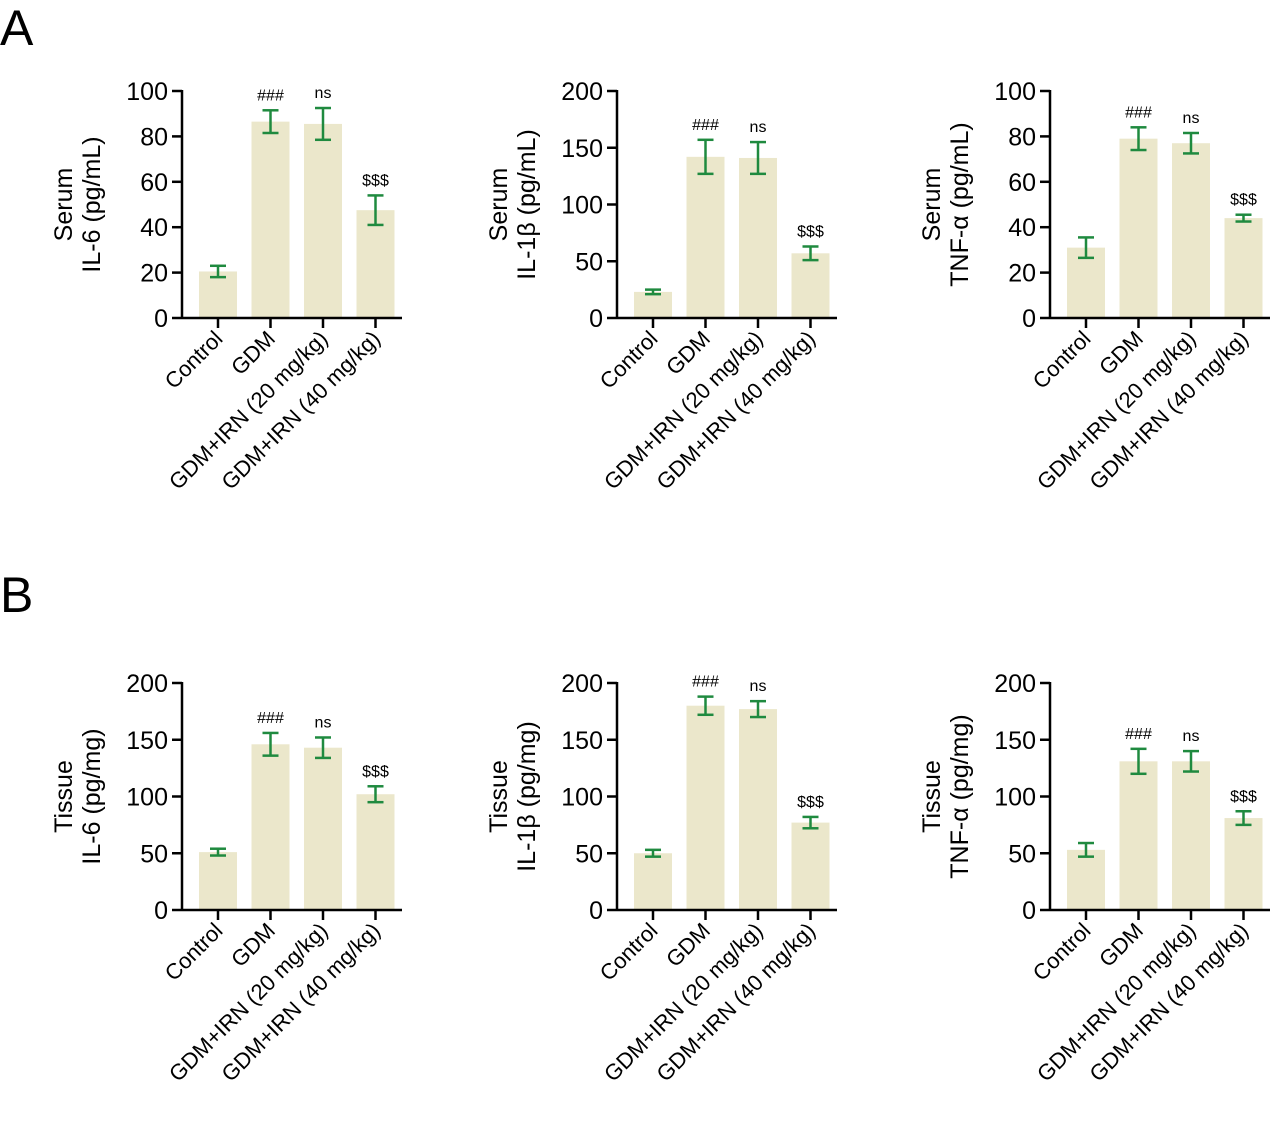  Describe the element at coordinates (92, 204) in the screenshot. I see `y-axis-label: IL-6 (pg/mL)` at that location.